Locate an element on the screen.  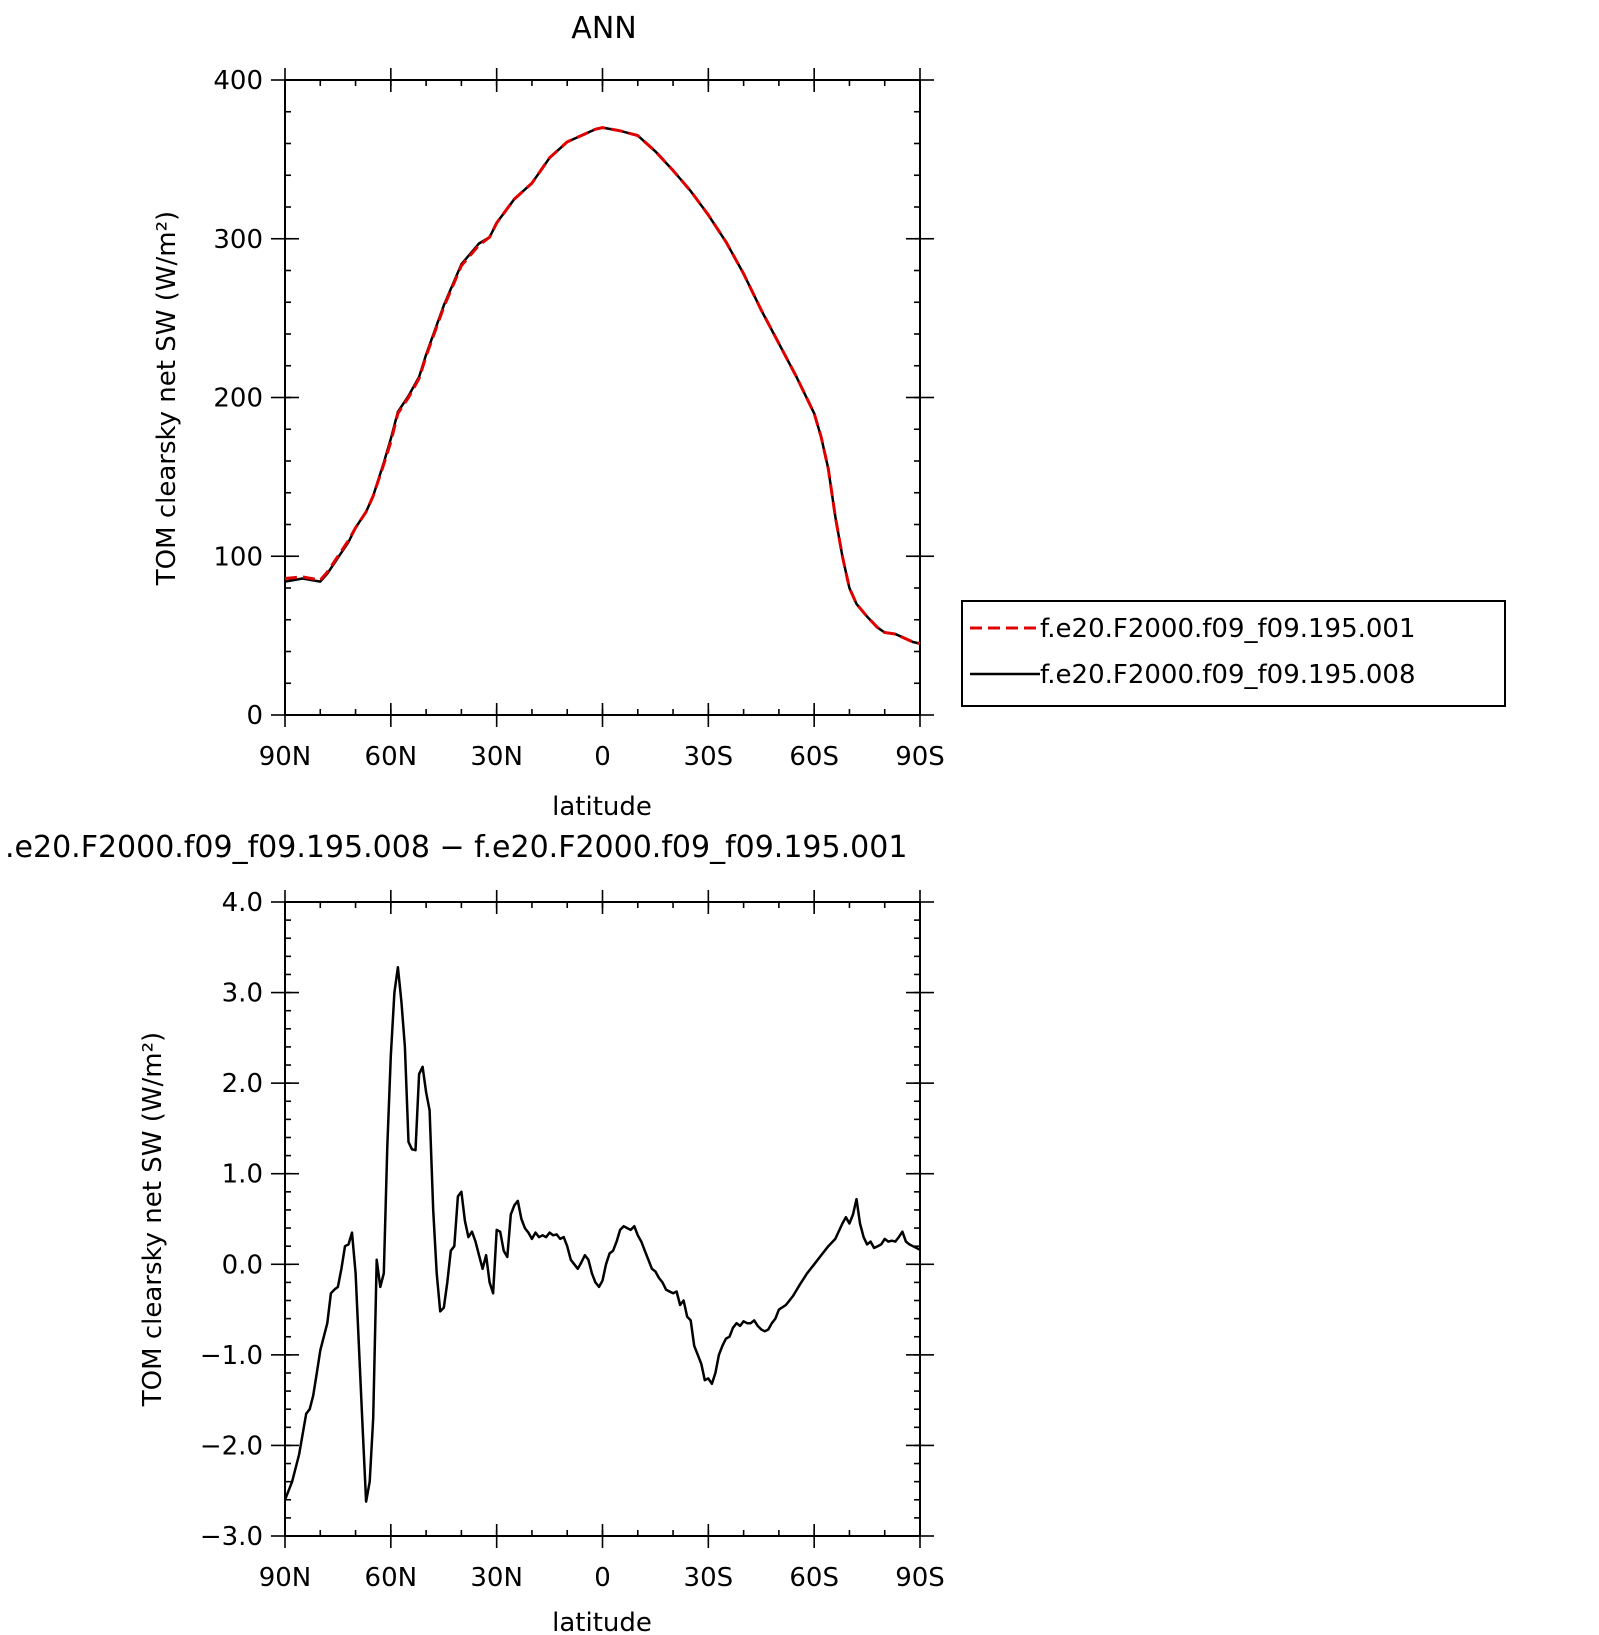
top-x-tick-label: 90N is located at coordinates (285, 757).